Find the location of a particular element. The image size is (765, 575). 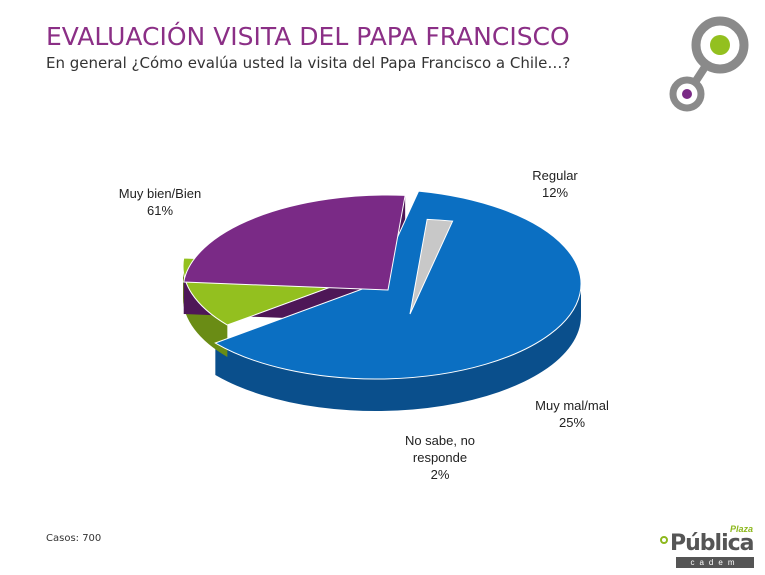

brand-dot-icon is located at coordinates (664, 540).